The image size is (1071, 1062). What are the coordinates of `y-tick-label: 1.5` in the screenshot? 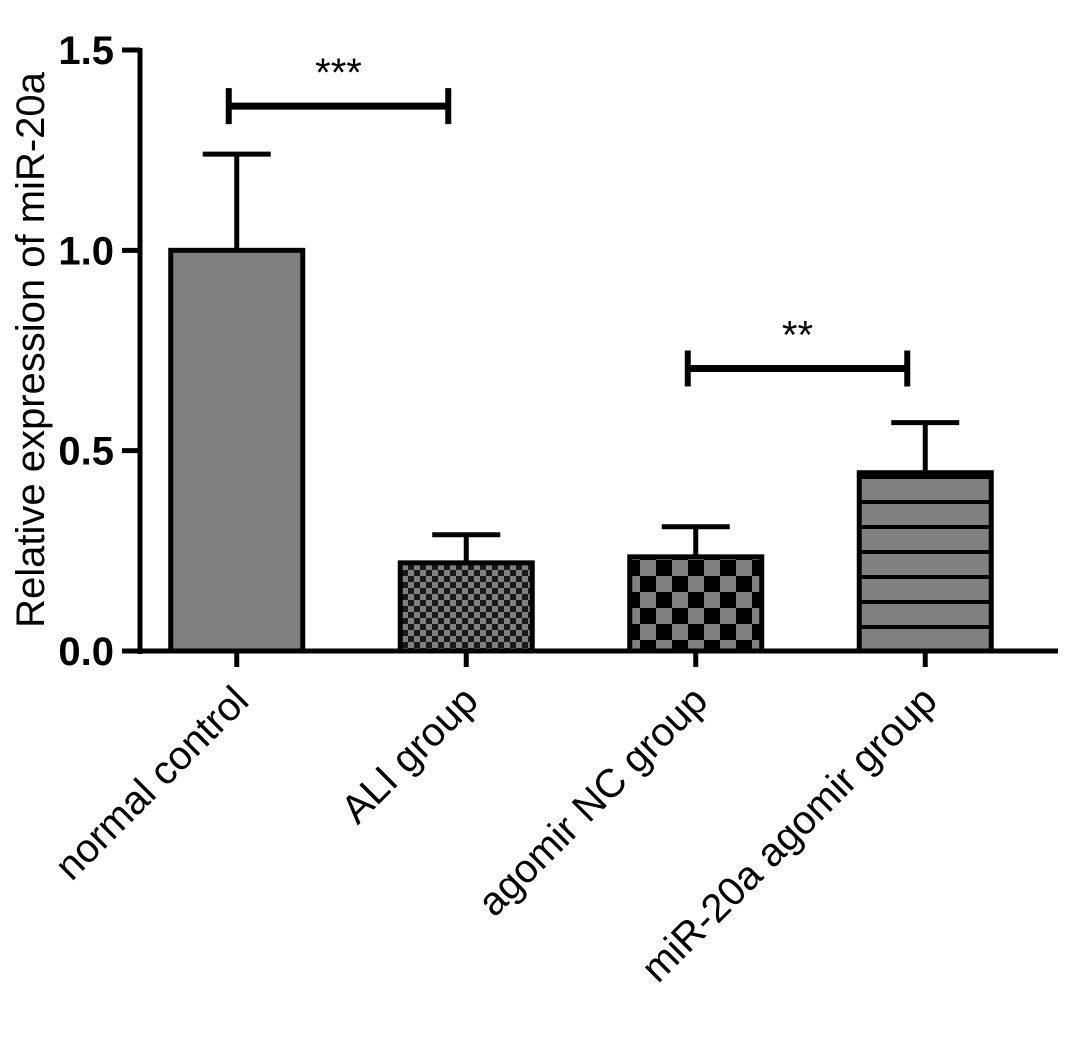 It's located at (86, 51).